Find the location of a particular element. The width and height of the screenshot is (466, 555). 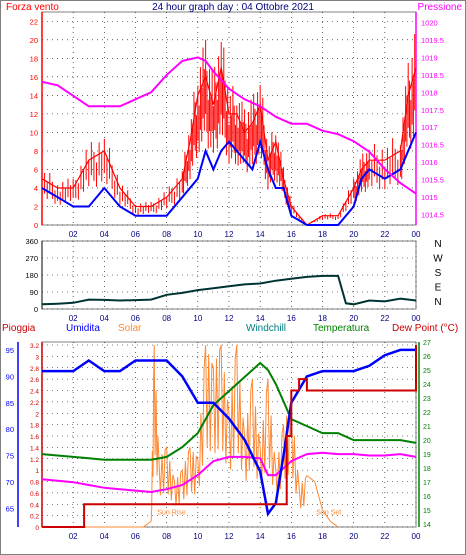

series-wind-direction is located at coordinates (229, 290).